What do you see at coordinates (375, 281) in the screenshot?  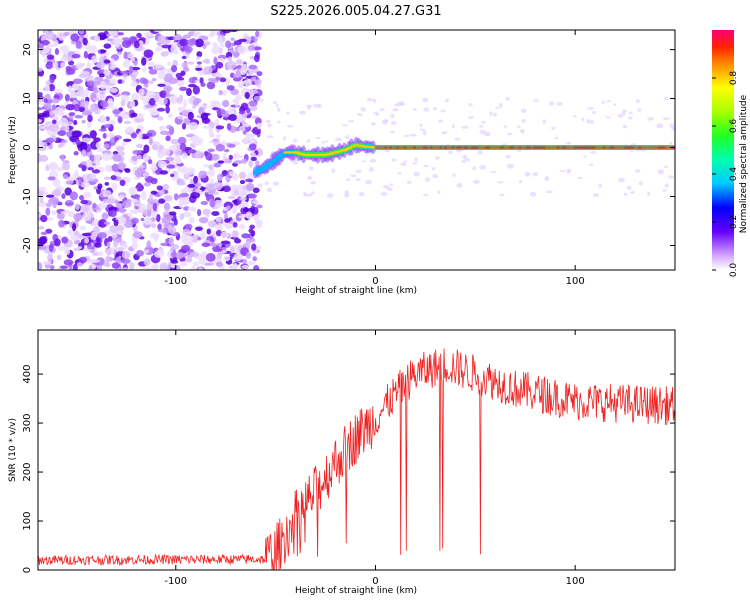 I see `spectrogram-xtick-label: 0` at bounding box center [375, 281].